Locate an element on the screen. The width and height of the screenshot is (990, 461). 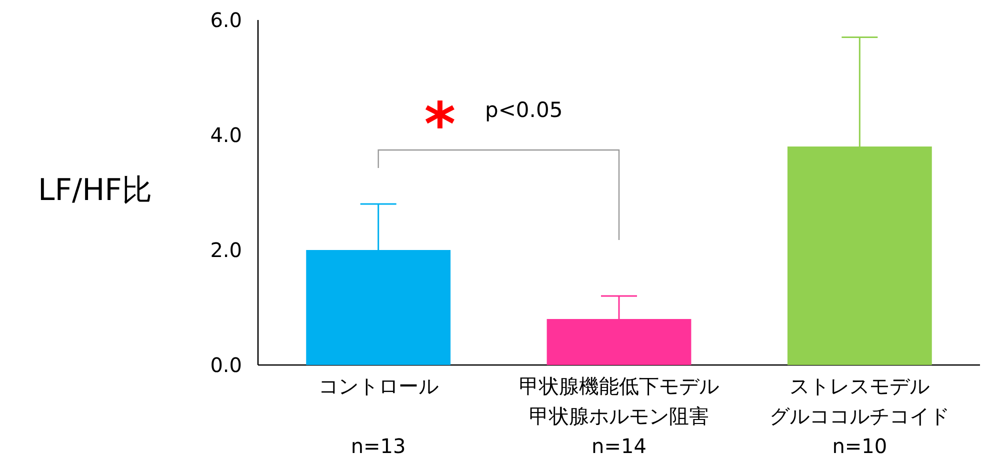
annotation: p<0.05 is located at coordinates (524, 110).